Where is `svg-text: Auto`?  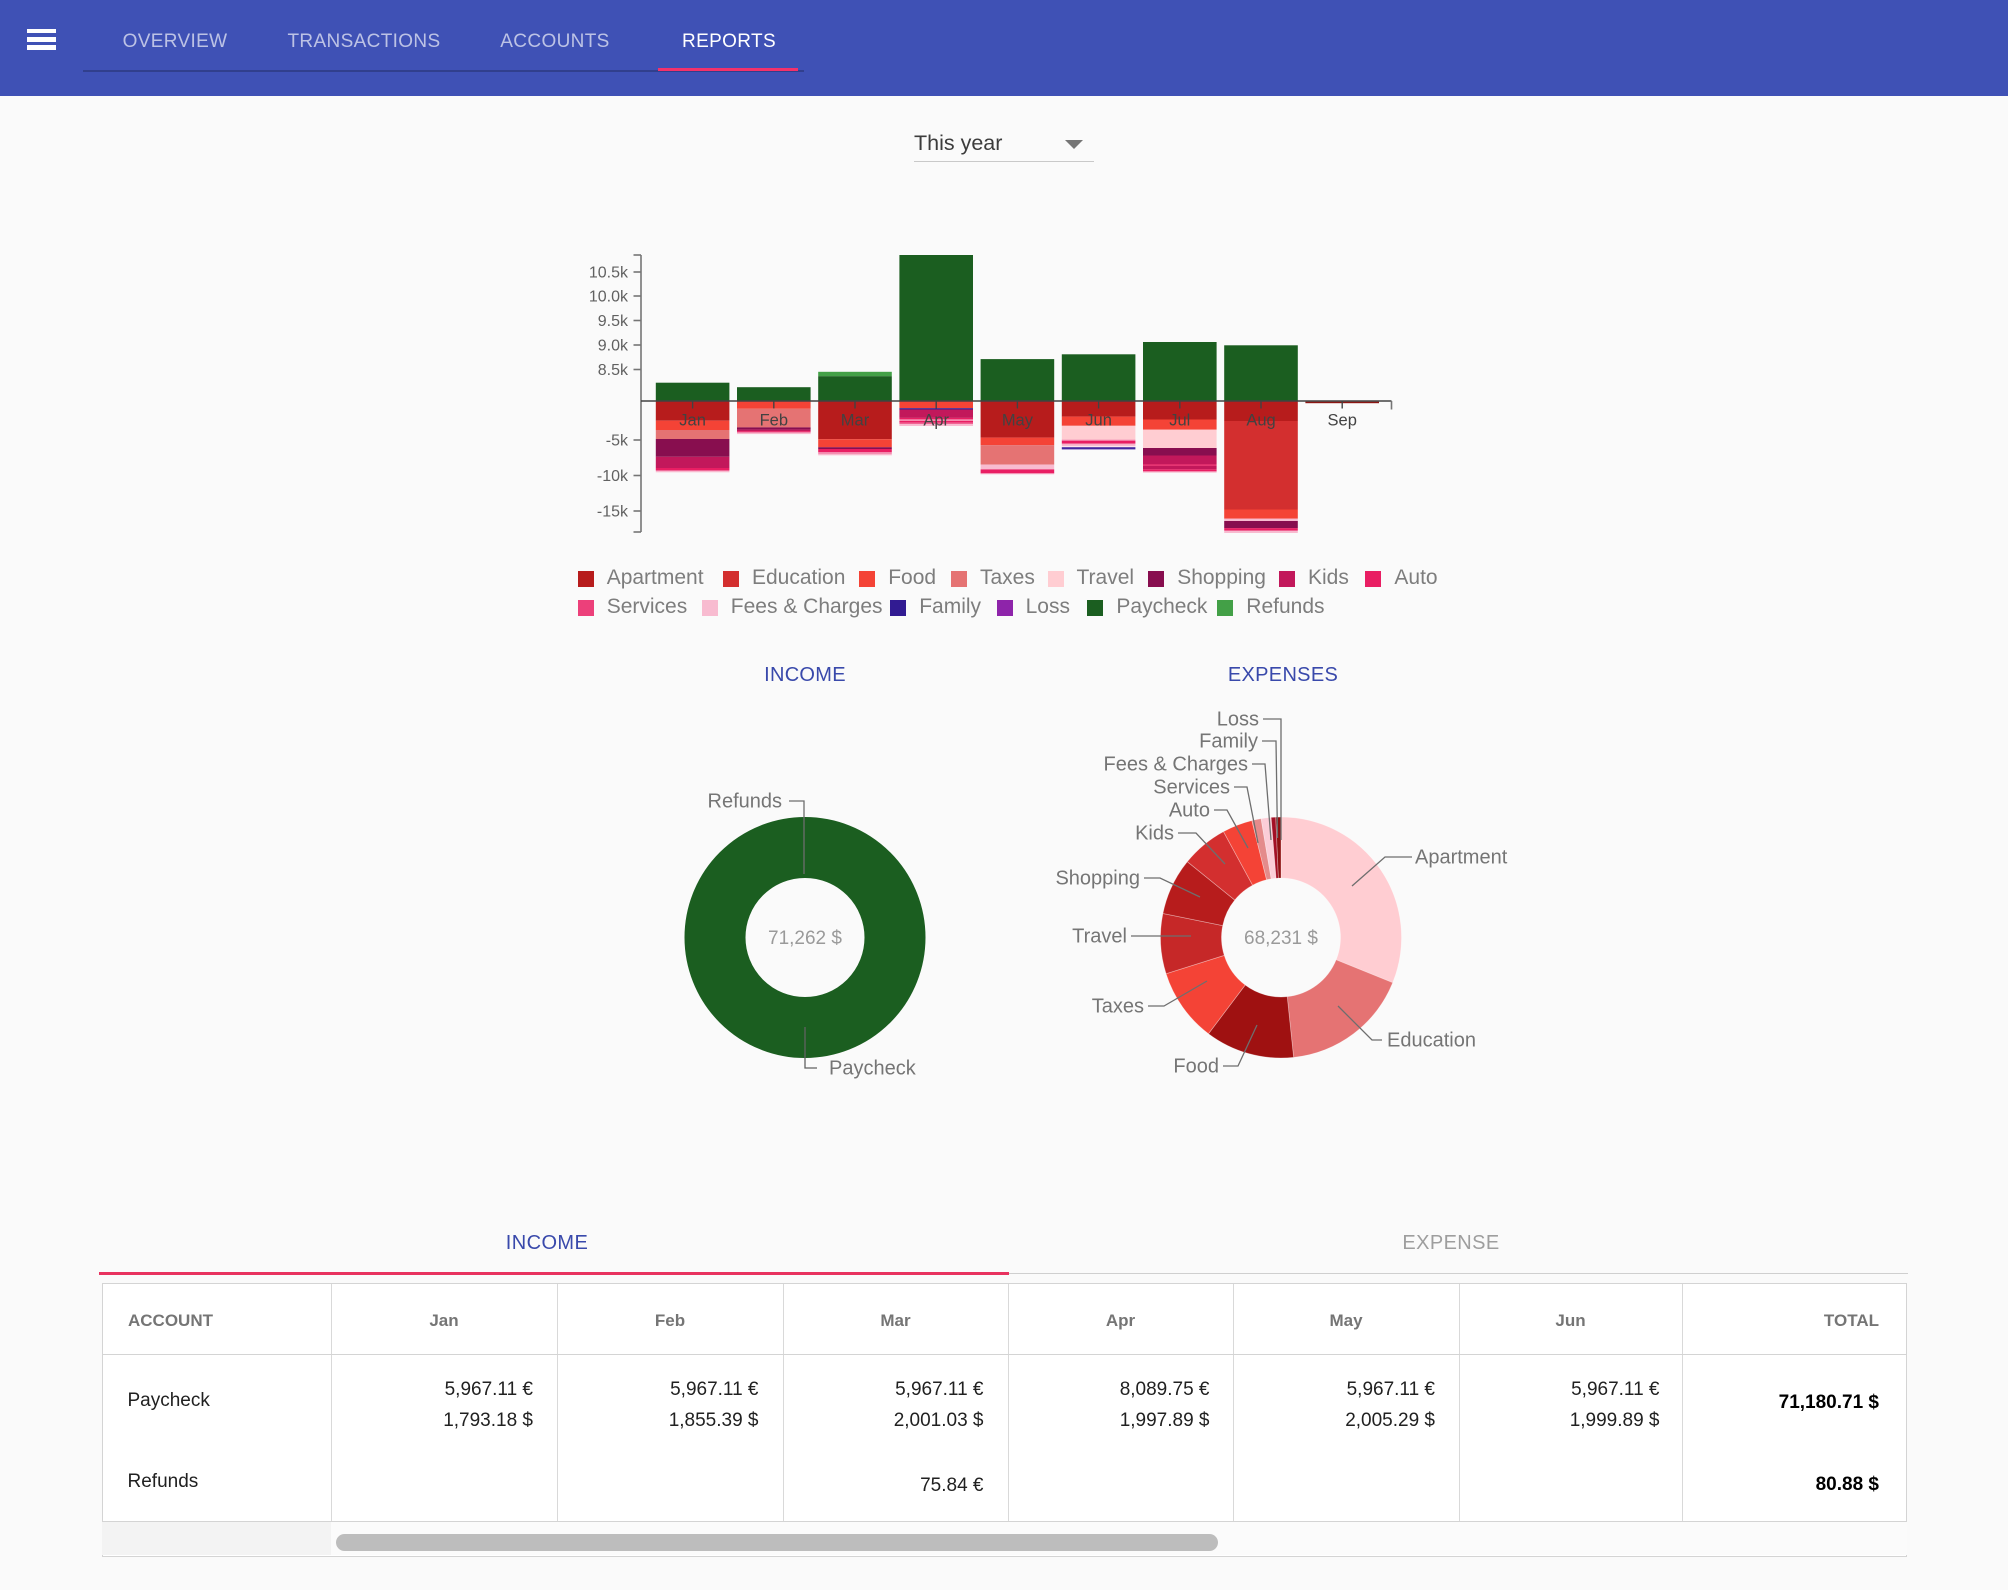 svg-text: Auto is located at coordinates (1189, 811).